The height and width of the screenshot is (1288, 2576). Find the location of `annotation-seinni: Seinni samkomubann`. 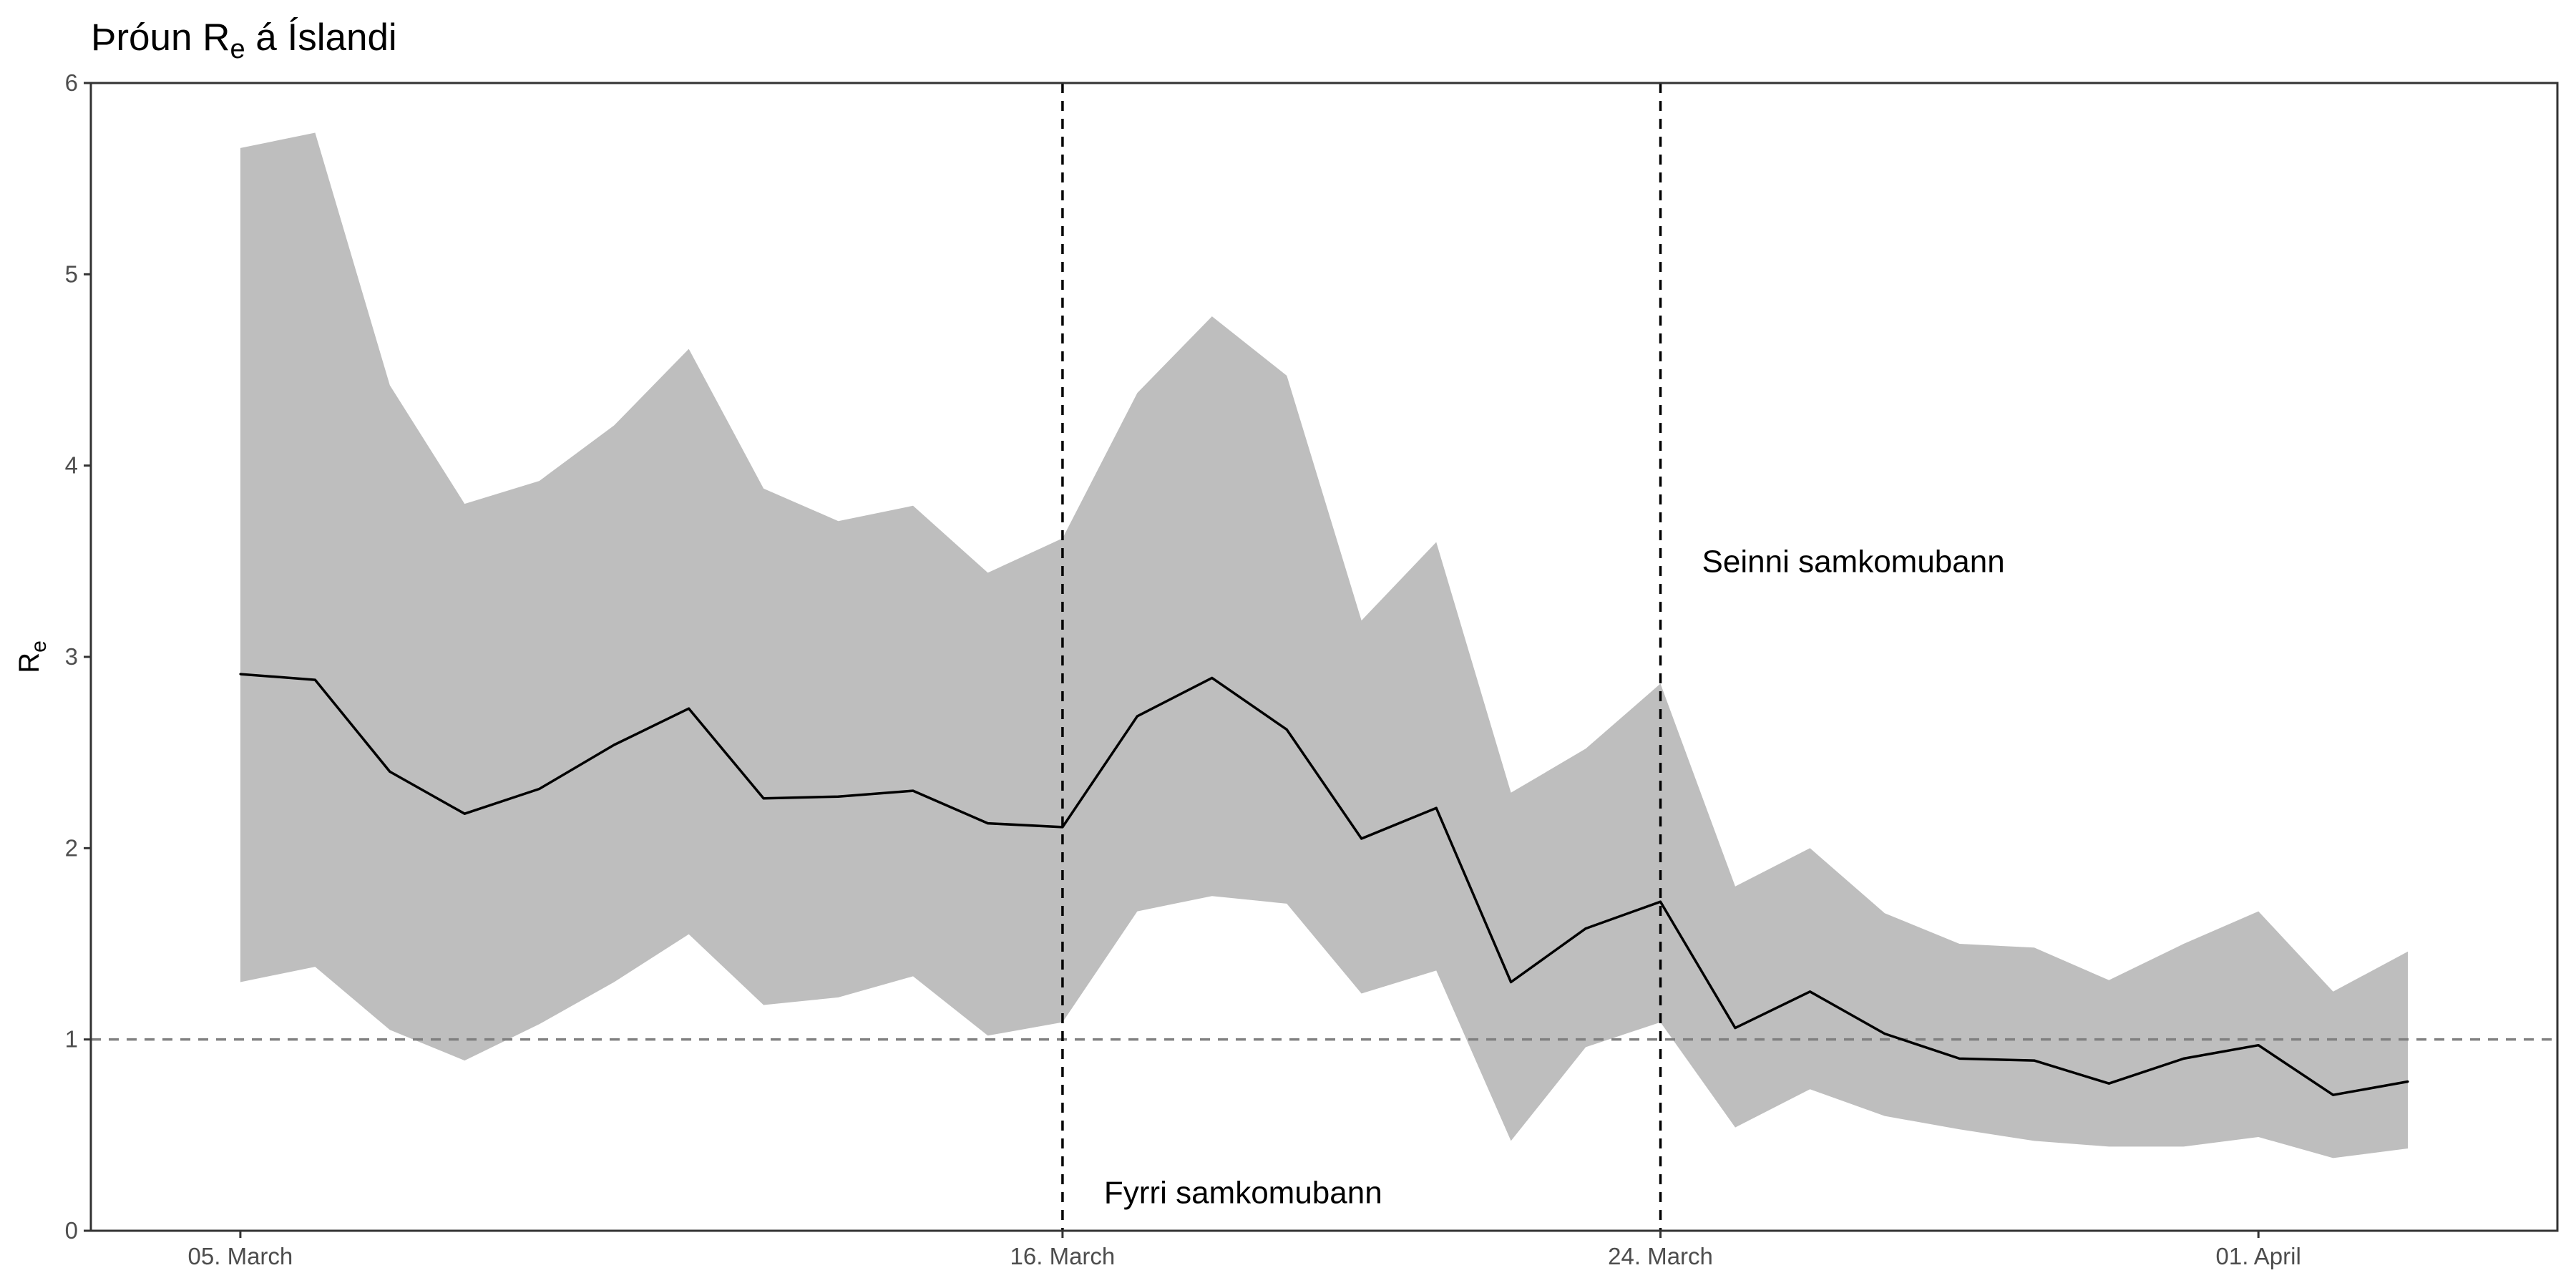

annotation-seinni: Seinni samkomubann is located at coordinates (1853, 561).